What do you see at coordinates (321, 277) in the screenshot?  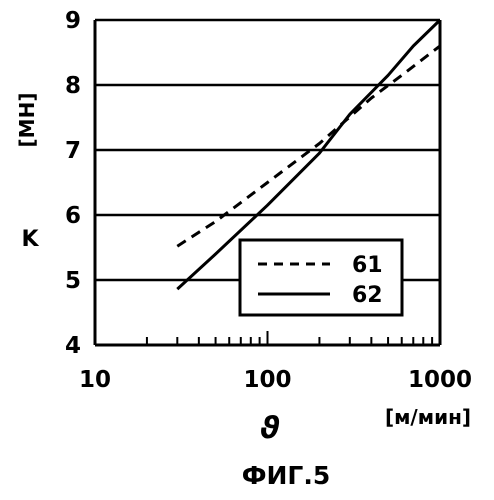 I see `legend: 61 62` at bounding box center [321, 277].